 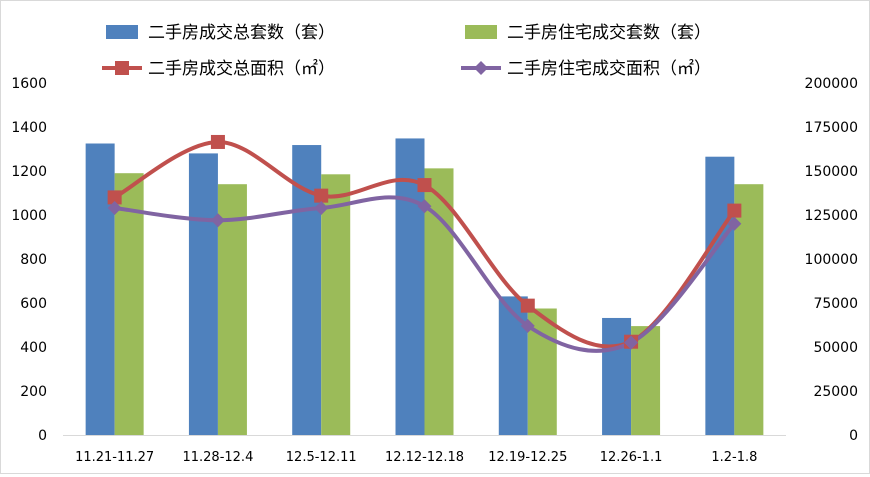 I want to click on right-tick-label: 100000, so click(x=831, y=260).